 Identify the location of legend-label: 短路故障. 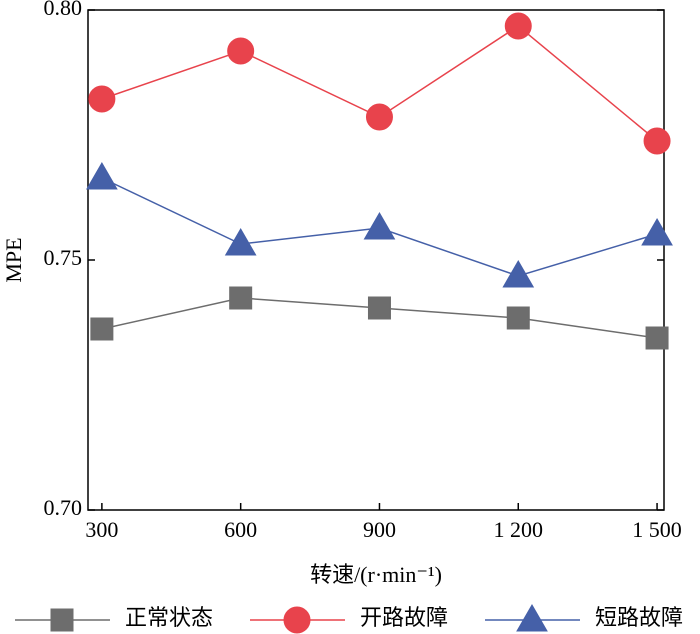
(639, 617).